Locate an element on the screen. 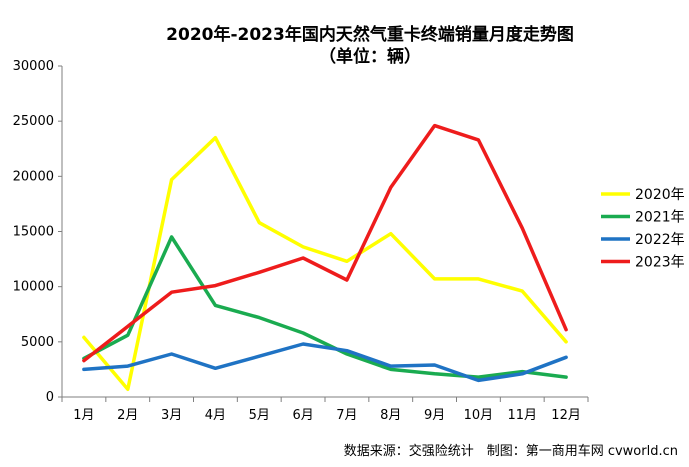 The height and width of the screenshot is (467, 689). x-tick-label: 4月 is located at coordinates (215, 415).